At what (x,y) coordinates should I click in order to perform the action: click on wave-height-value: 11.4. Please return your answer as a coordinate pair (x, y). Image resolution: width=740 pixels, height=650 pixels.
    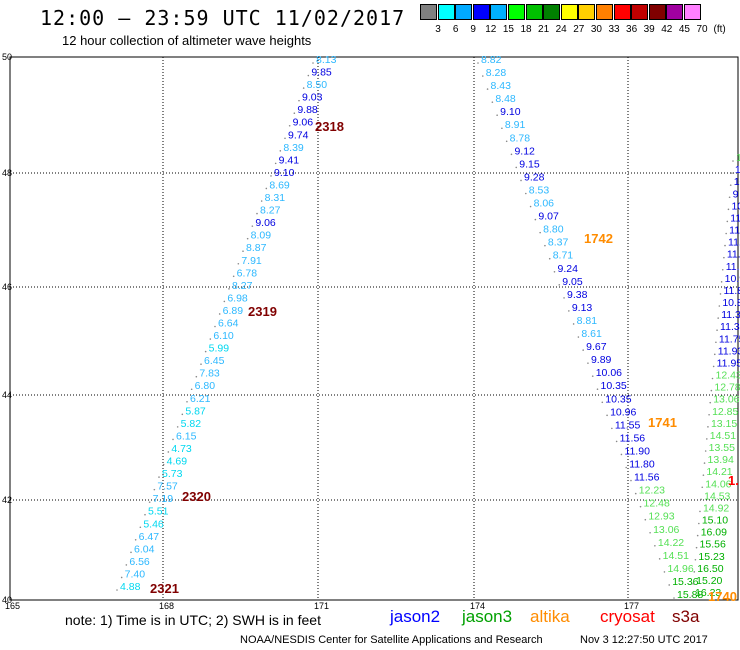
    Looking at the image, I should click on (734, 243).